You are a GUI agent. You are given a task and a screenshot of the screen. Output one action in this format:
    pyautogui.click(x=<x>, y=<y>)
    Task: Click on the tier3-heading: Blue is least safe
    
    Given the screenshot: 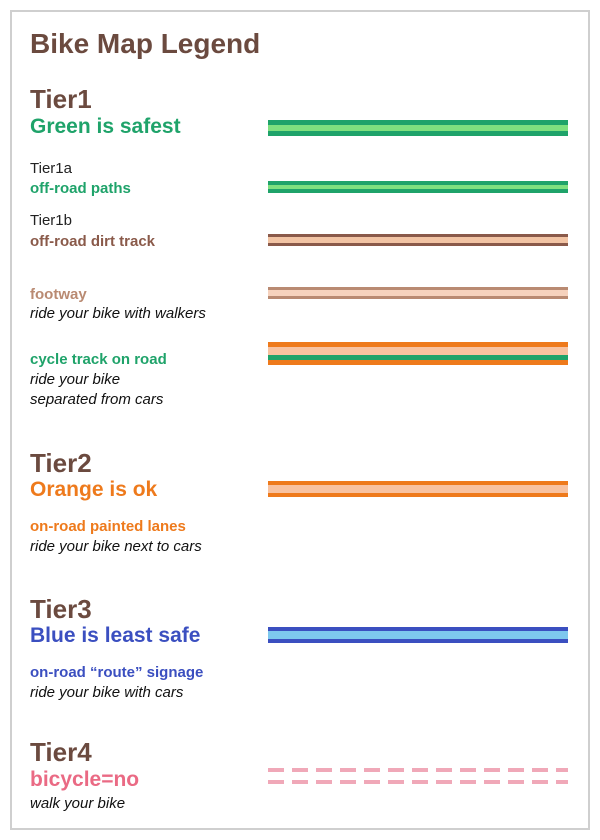 What is the action you would take?
    pyautogui.click(x=115, y=635)
    